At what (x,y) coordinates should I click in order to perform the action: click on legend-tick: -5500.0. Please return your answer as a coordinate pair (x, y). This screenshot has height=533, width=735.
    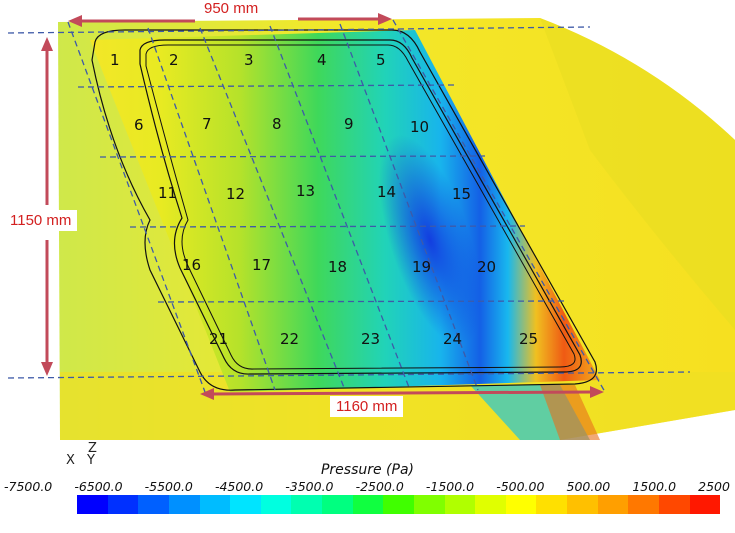
    Looking at the image, I should click on (168, 486).